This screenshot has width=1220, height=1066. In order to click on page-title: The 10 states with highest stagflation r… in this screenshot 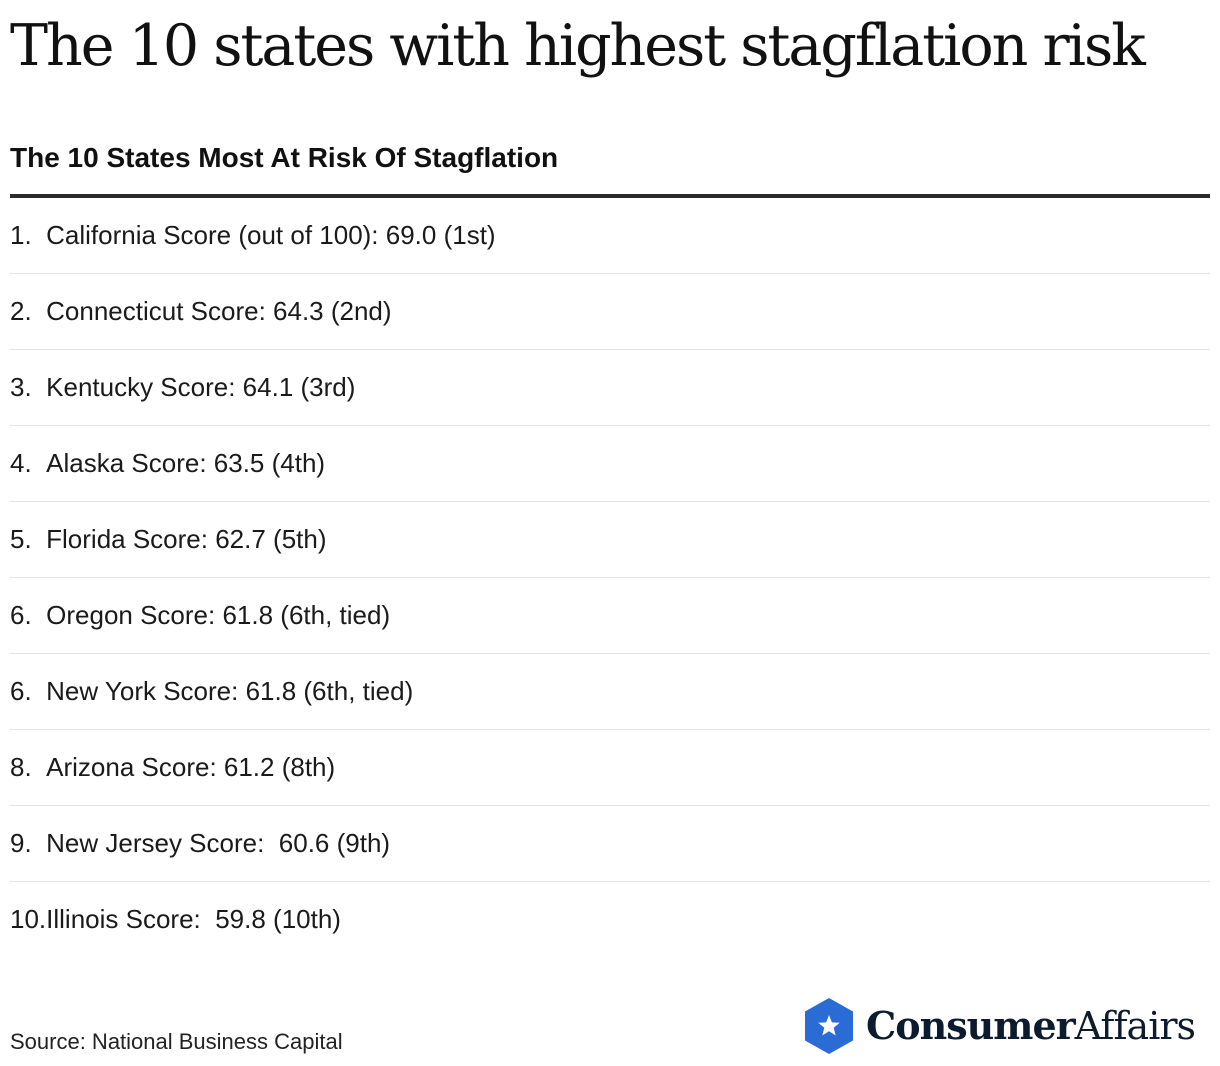, I will do `click(578, 46)`.